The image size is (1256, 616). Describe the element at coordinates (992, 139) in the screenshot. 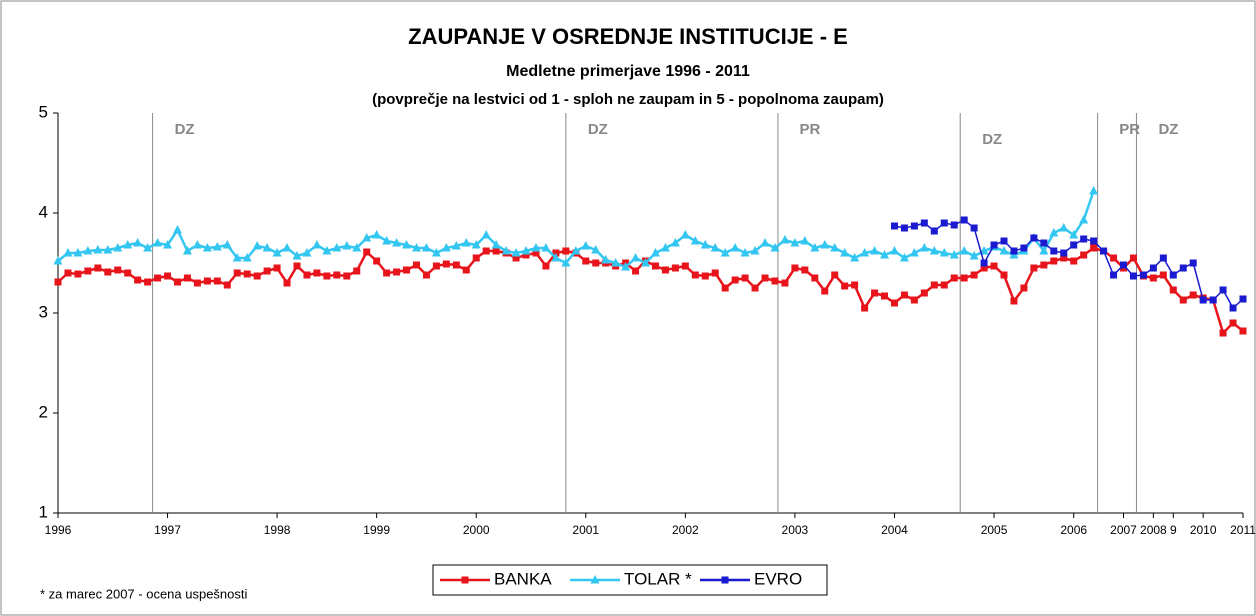

I see `event-label: DZ` at that location.